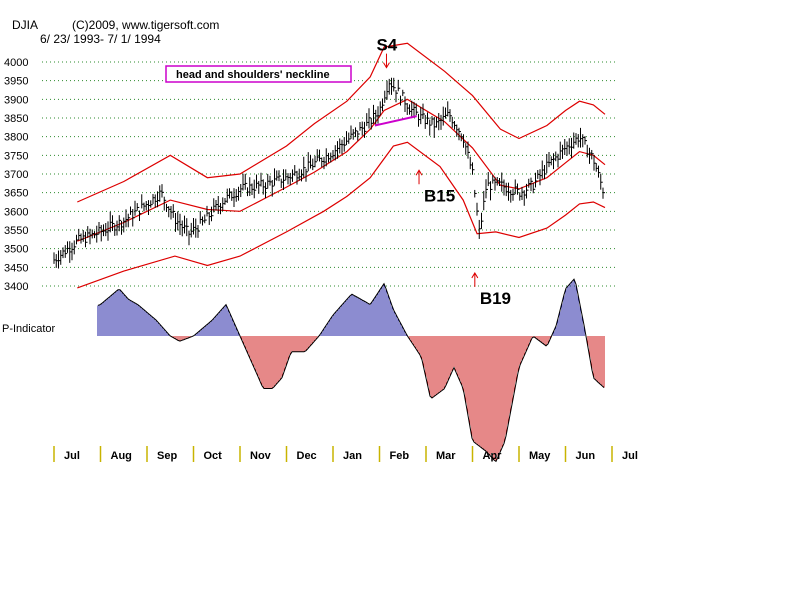  I want to click on neckline-line, so click(395, 121).